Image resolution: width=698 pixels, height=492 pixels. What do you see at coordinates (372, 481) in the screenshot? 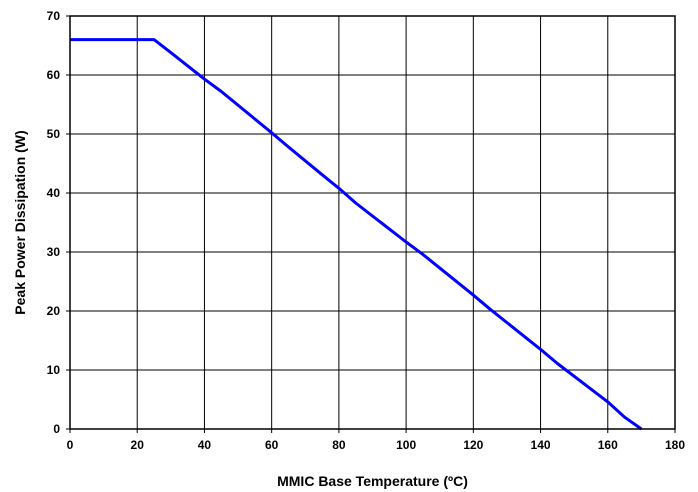
I see `x-axis-title: MMIC Base Temperature (ºC)` at bounding box center [372, 481].